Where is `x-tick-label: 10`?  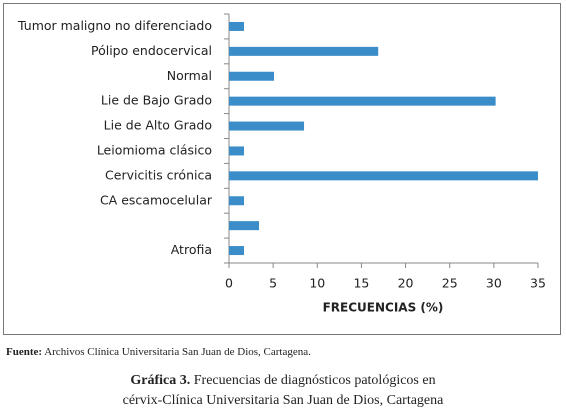
x-tick-label: 10 is located at coordinates (317, 283).